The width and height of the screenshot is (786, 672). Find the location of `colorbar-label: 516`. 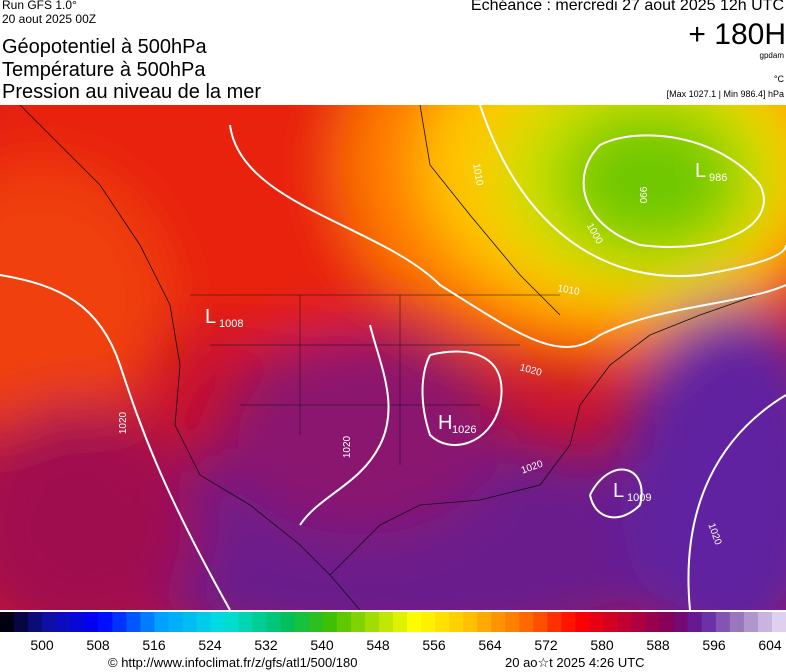

colorbar-label: 516 is located at coordinates (154, 645).